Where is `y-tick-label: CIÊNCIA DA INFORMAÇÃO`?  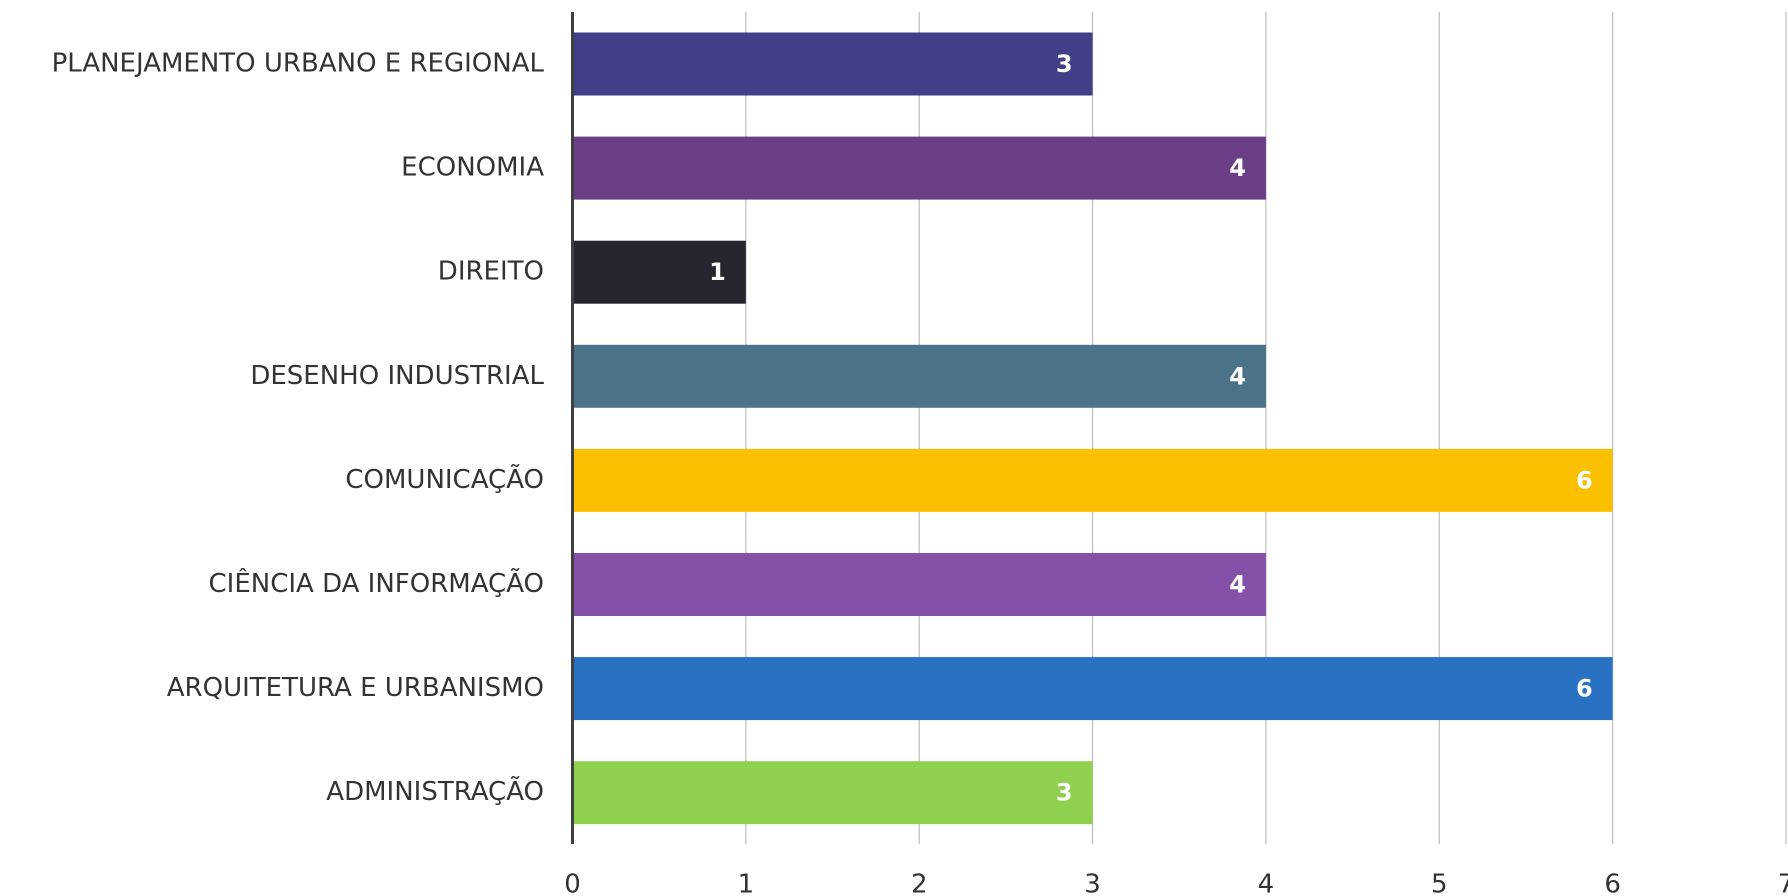
y-tick-label: CIÊNCIA DA INFORMAÇÃO is located at coordinates (377, 583).